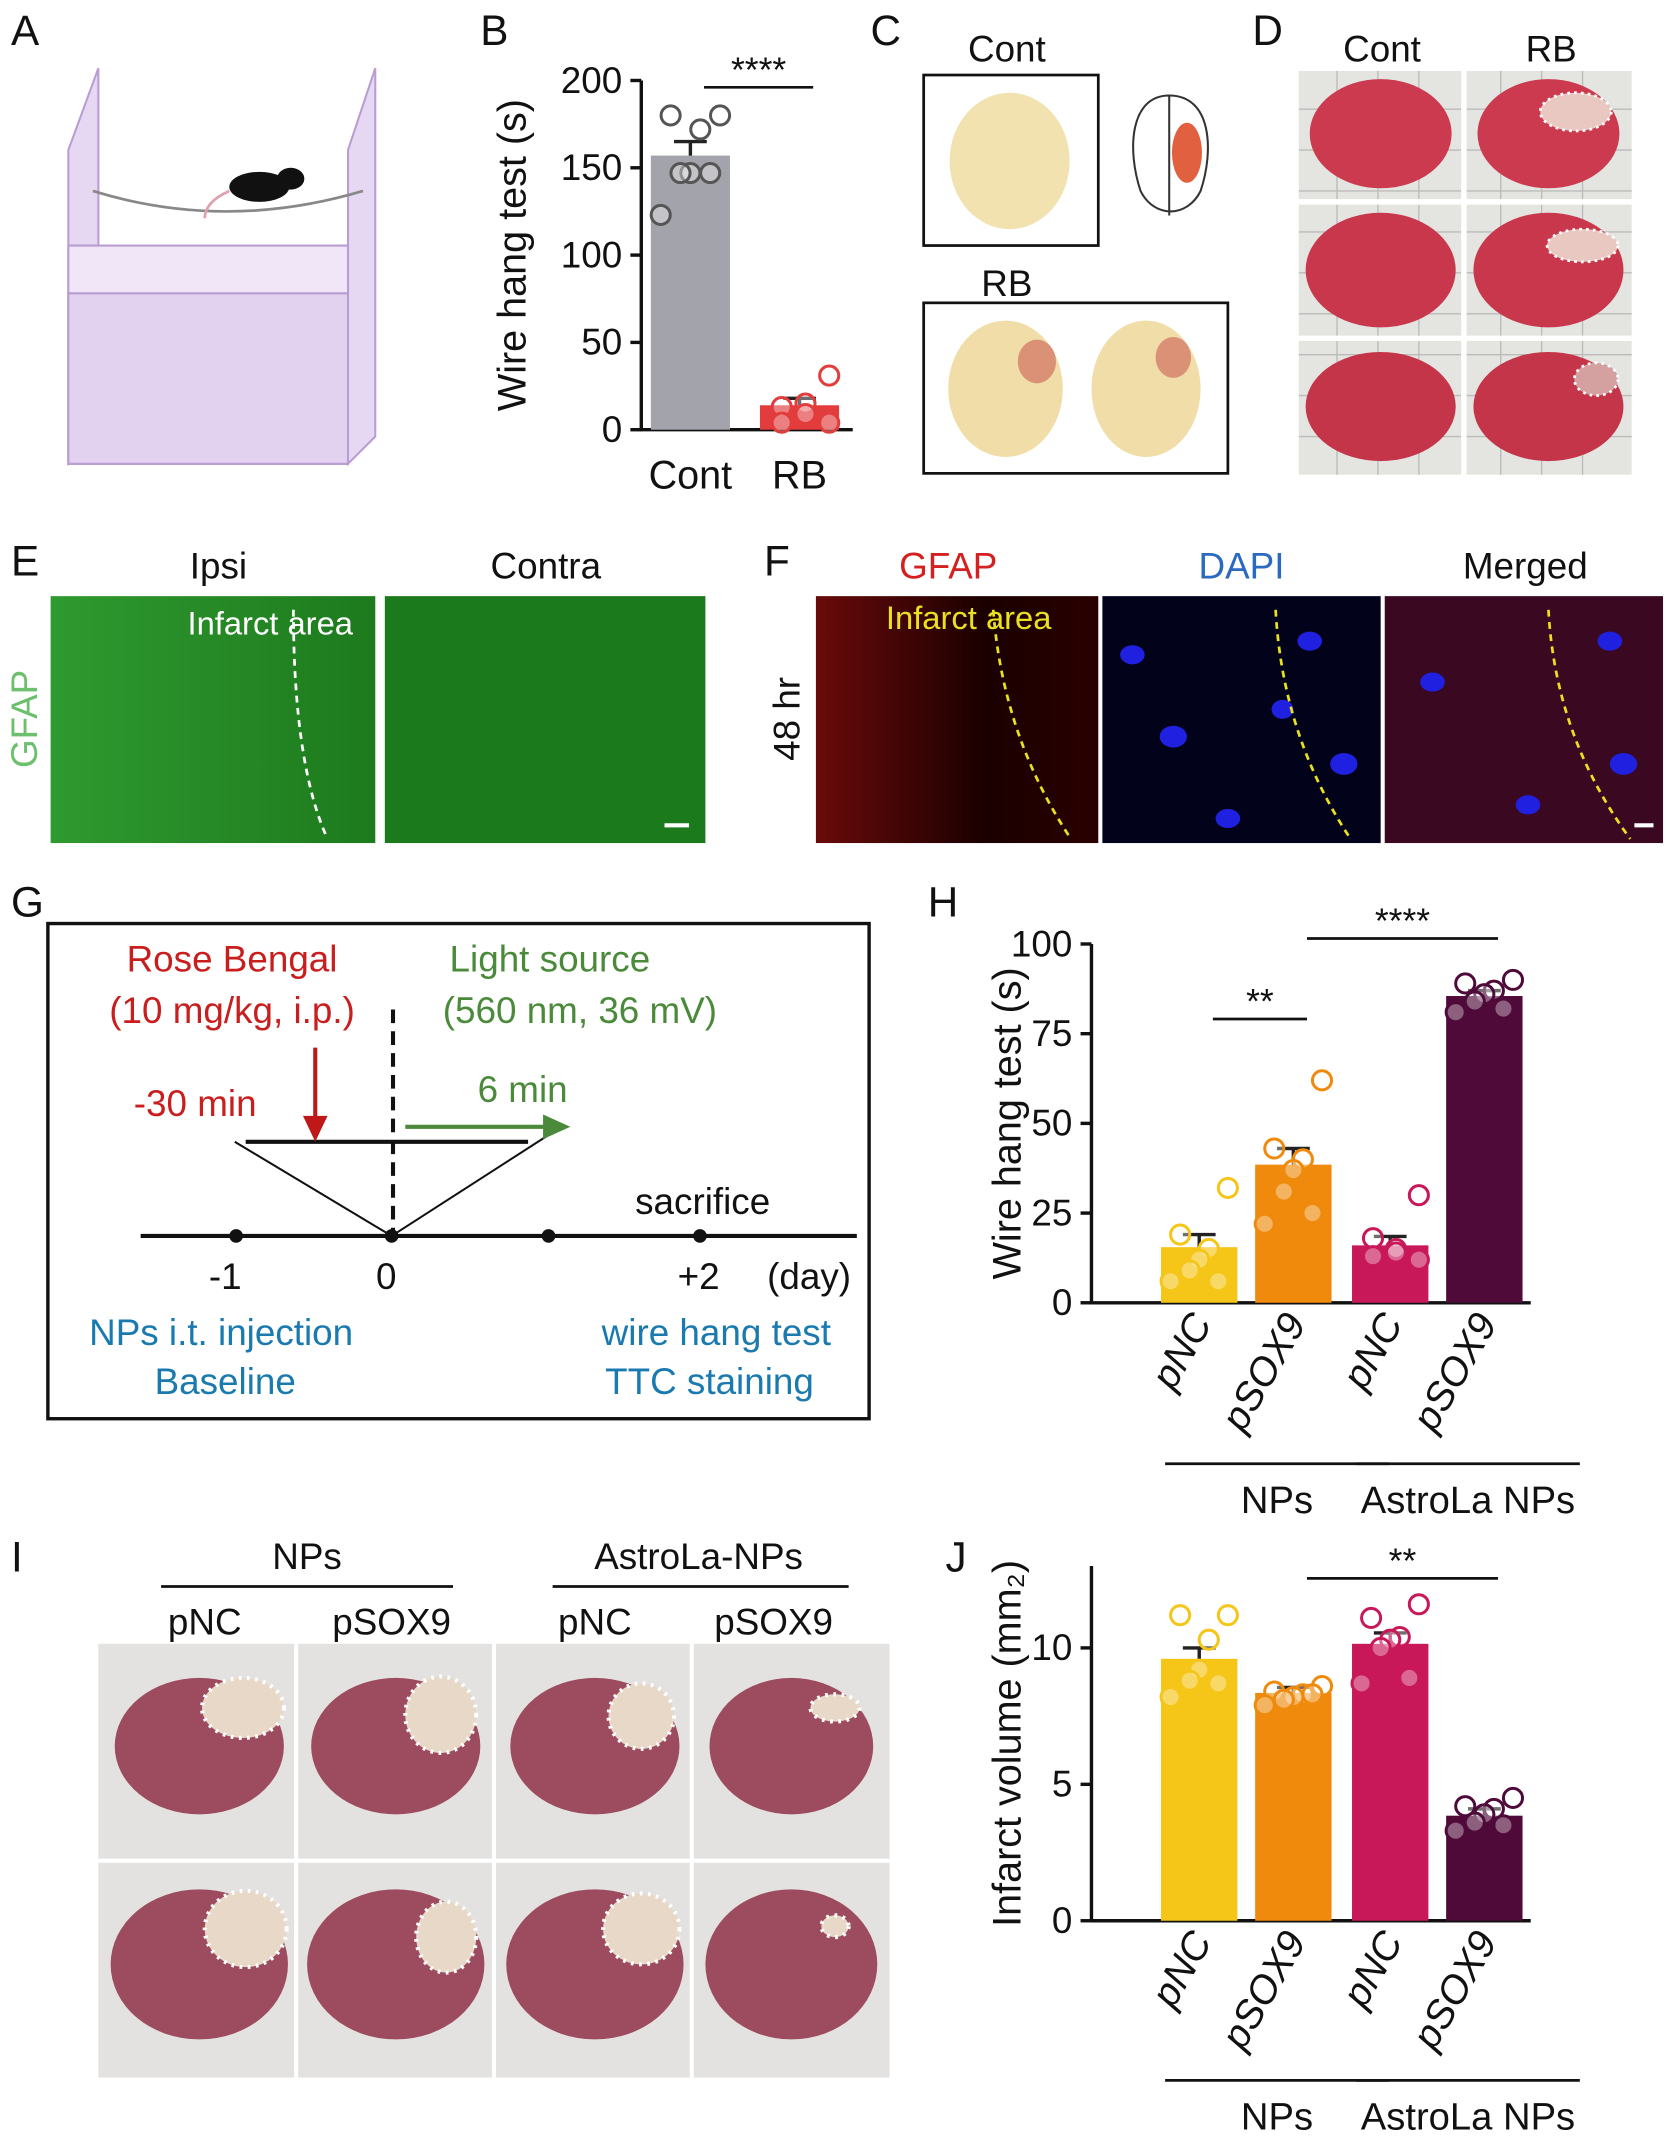 The height and width of the screenshot is (2139, 1670). What do you see at coordinates (698, 1556) in the screenshot?
I see `group-label: AstroLa-NPs` at bounding box center [698, 1556].